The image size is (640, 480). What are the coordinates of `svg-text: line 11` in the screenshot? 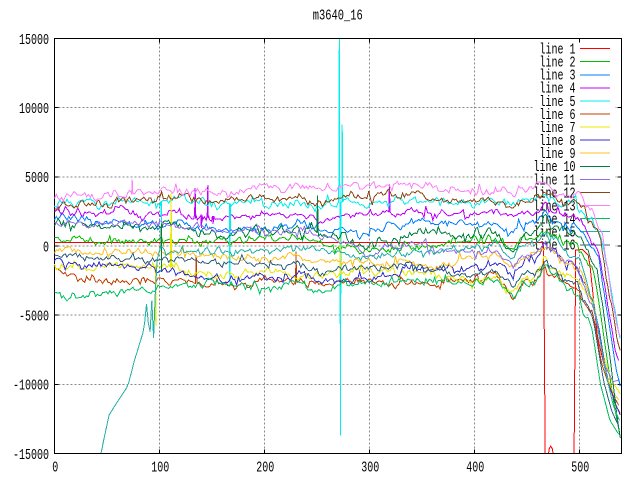 It's located at (555, 180).